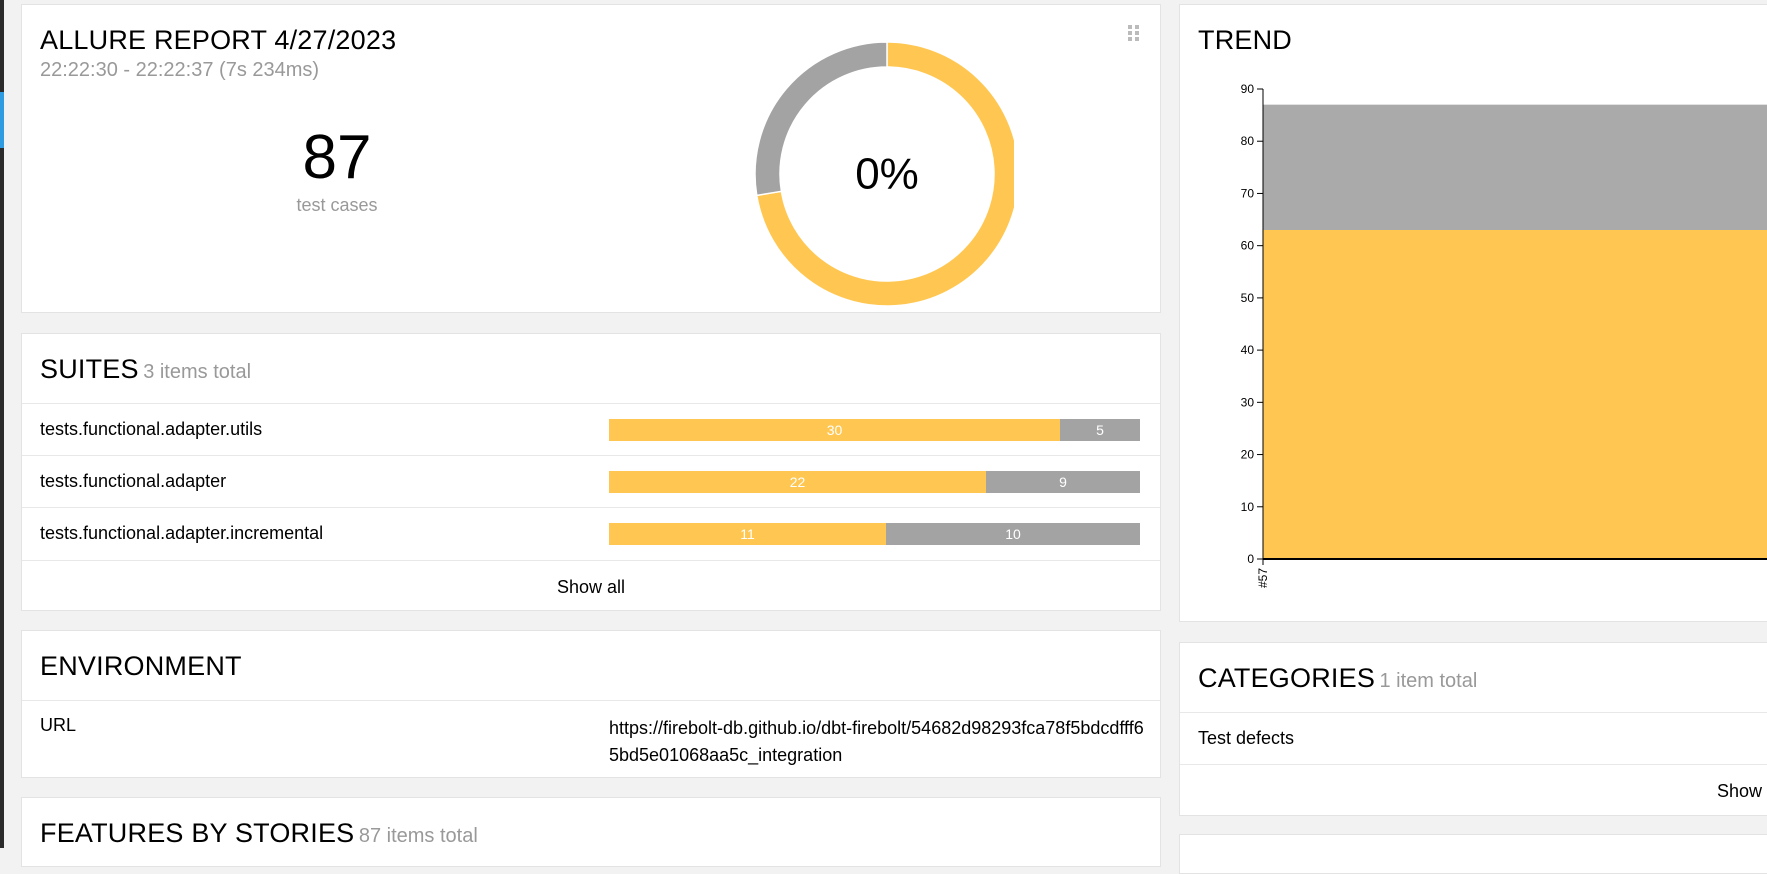  What do you see at coordinates (591, 832) in the screenshot?
I see `features-widget: FEATURES BY STORIES 87 items total` at bounding box center [591, 832].